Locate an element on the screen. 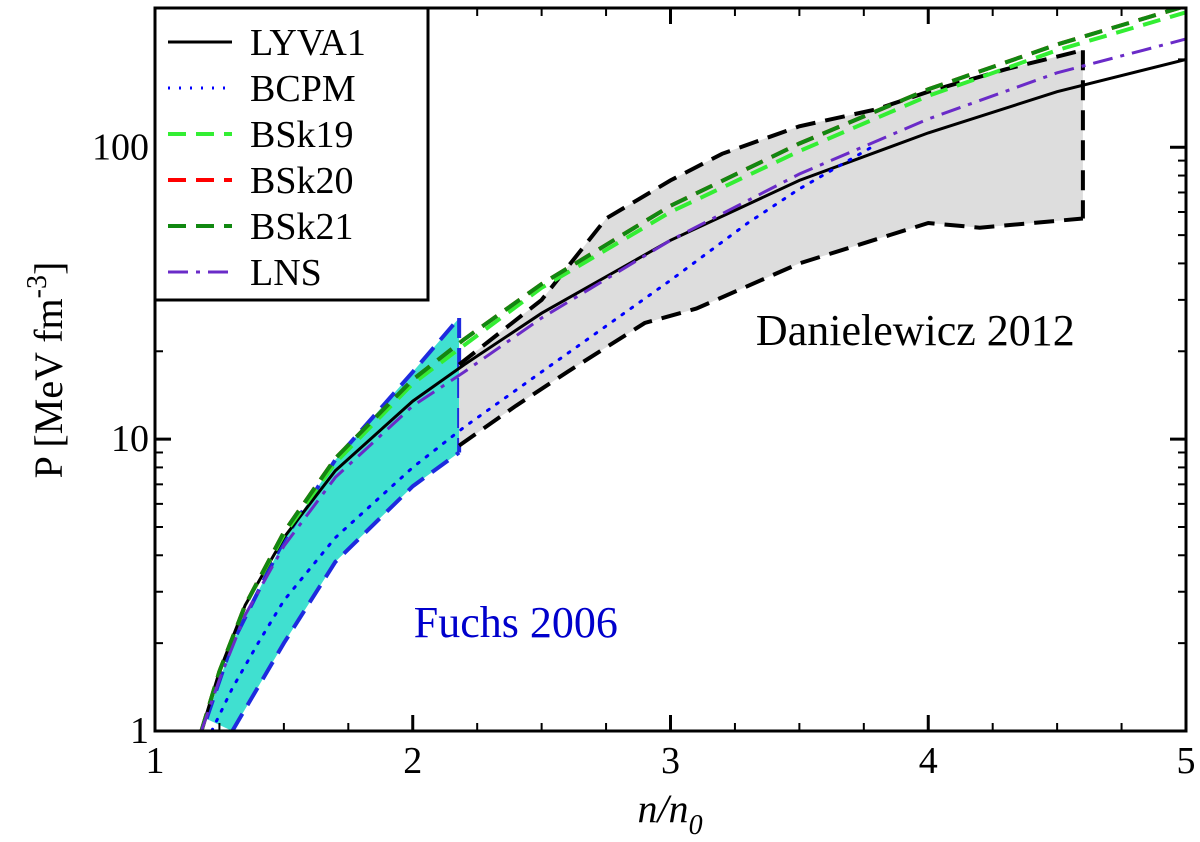  band-danielewicz-2012-lower is located at coordinates (770, 332).